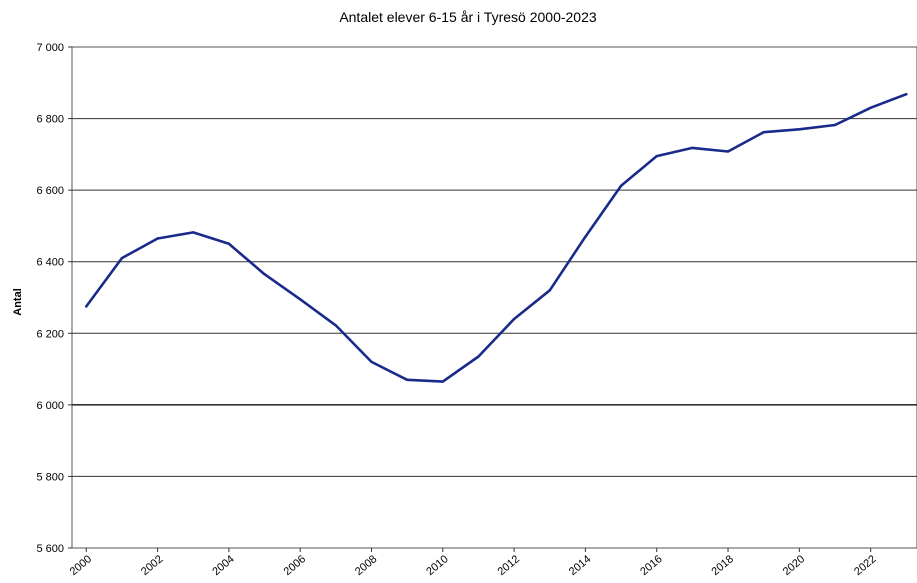  Describe the element at coordinates (514, 319) in the screenshot. I see `data-point-2012` at that location.